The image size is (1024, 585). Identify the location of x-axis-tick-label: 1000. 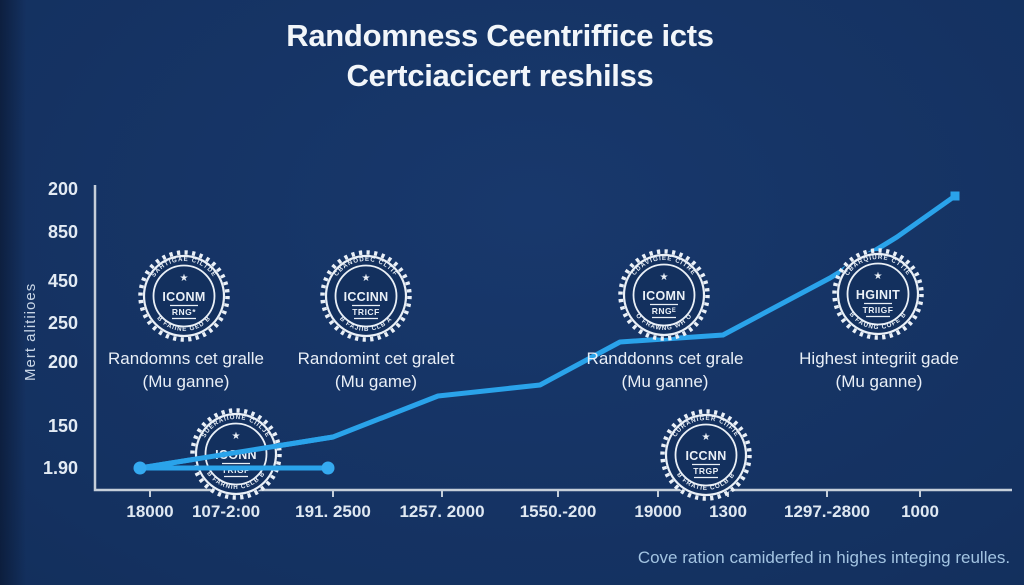
(920, 511).